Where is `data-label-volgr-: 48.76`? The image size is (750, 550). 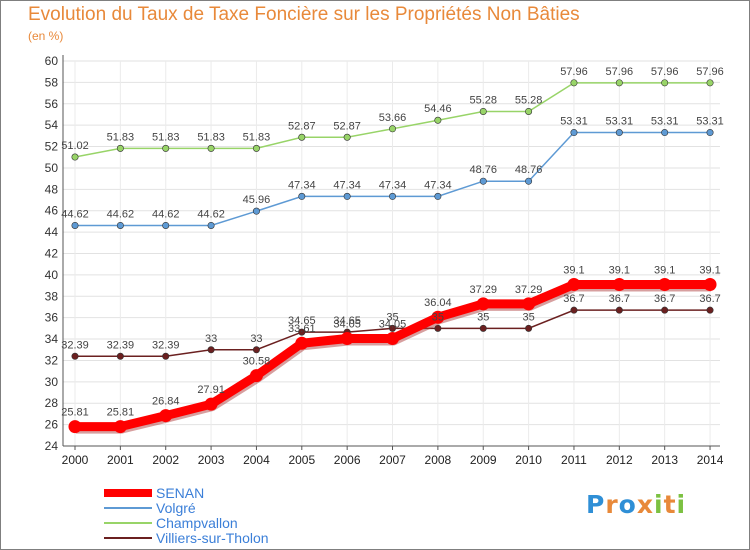 data-label-volgr-: 48.76 is located at coordinates (483, 170).